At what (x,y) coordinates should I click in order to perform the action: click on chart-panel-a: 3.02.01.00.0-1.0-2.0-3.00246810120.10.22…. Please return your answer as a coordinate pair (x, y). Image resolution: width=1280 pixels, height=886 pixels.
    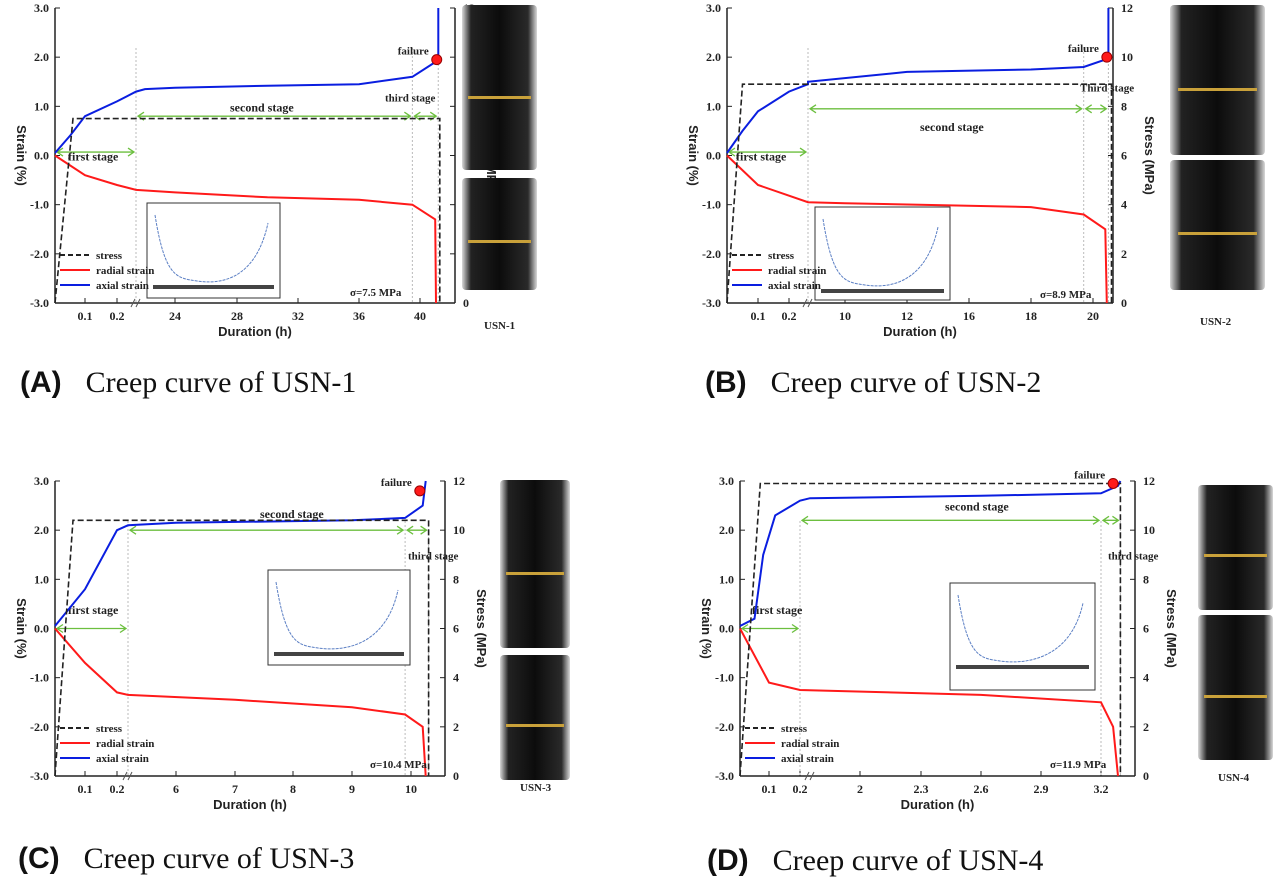
    Looking at the image, I should click on (256, 170).